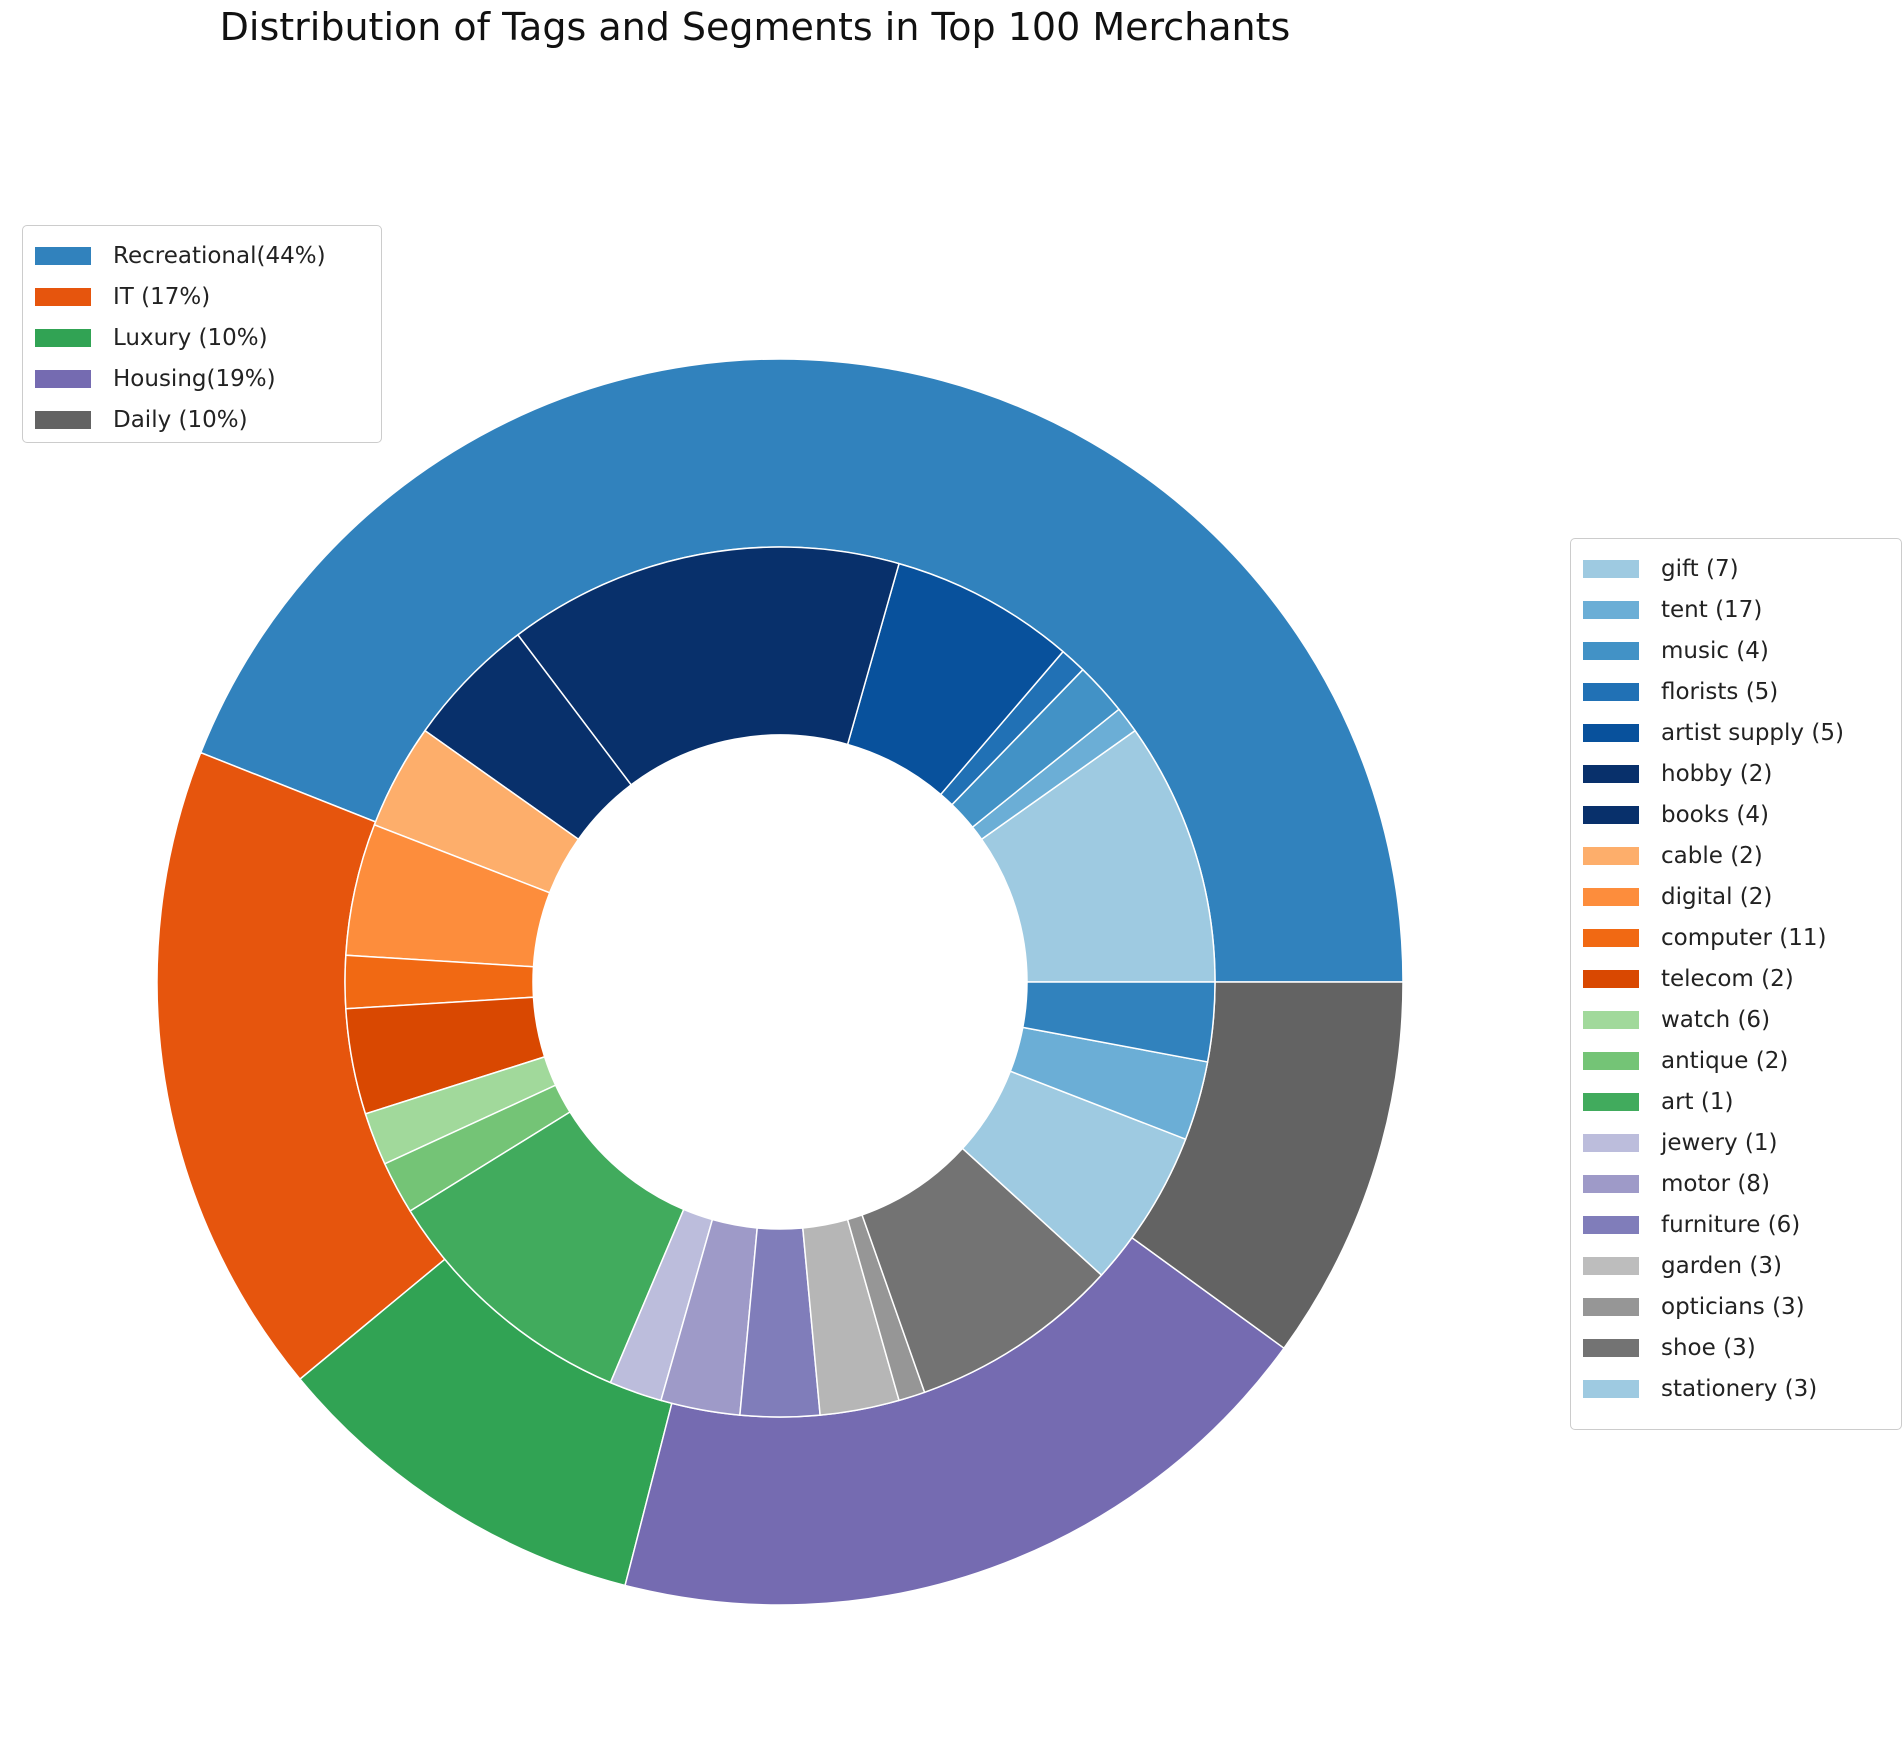 The image size is (1903, 1760). What do you see at coordinates (1658, 1102) in the screenshot?
I see `legend-item-art: art (1)` at bounding box center [1658, 1102].